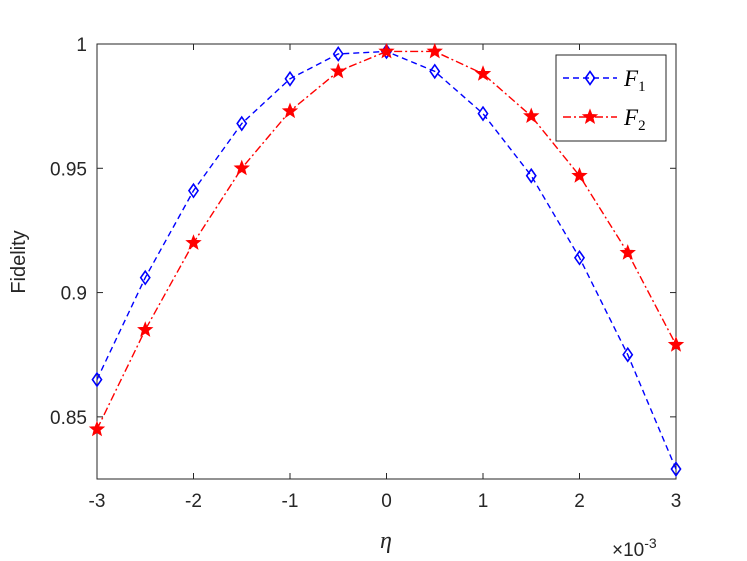 Image resolution: width=747 pixels, height=561 pixels. What do you see at coordinates (611, 98) in the screenshot?
I see `legend-box` at bounding box center [611, 98].